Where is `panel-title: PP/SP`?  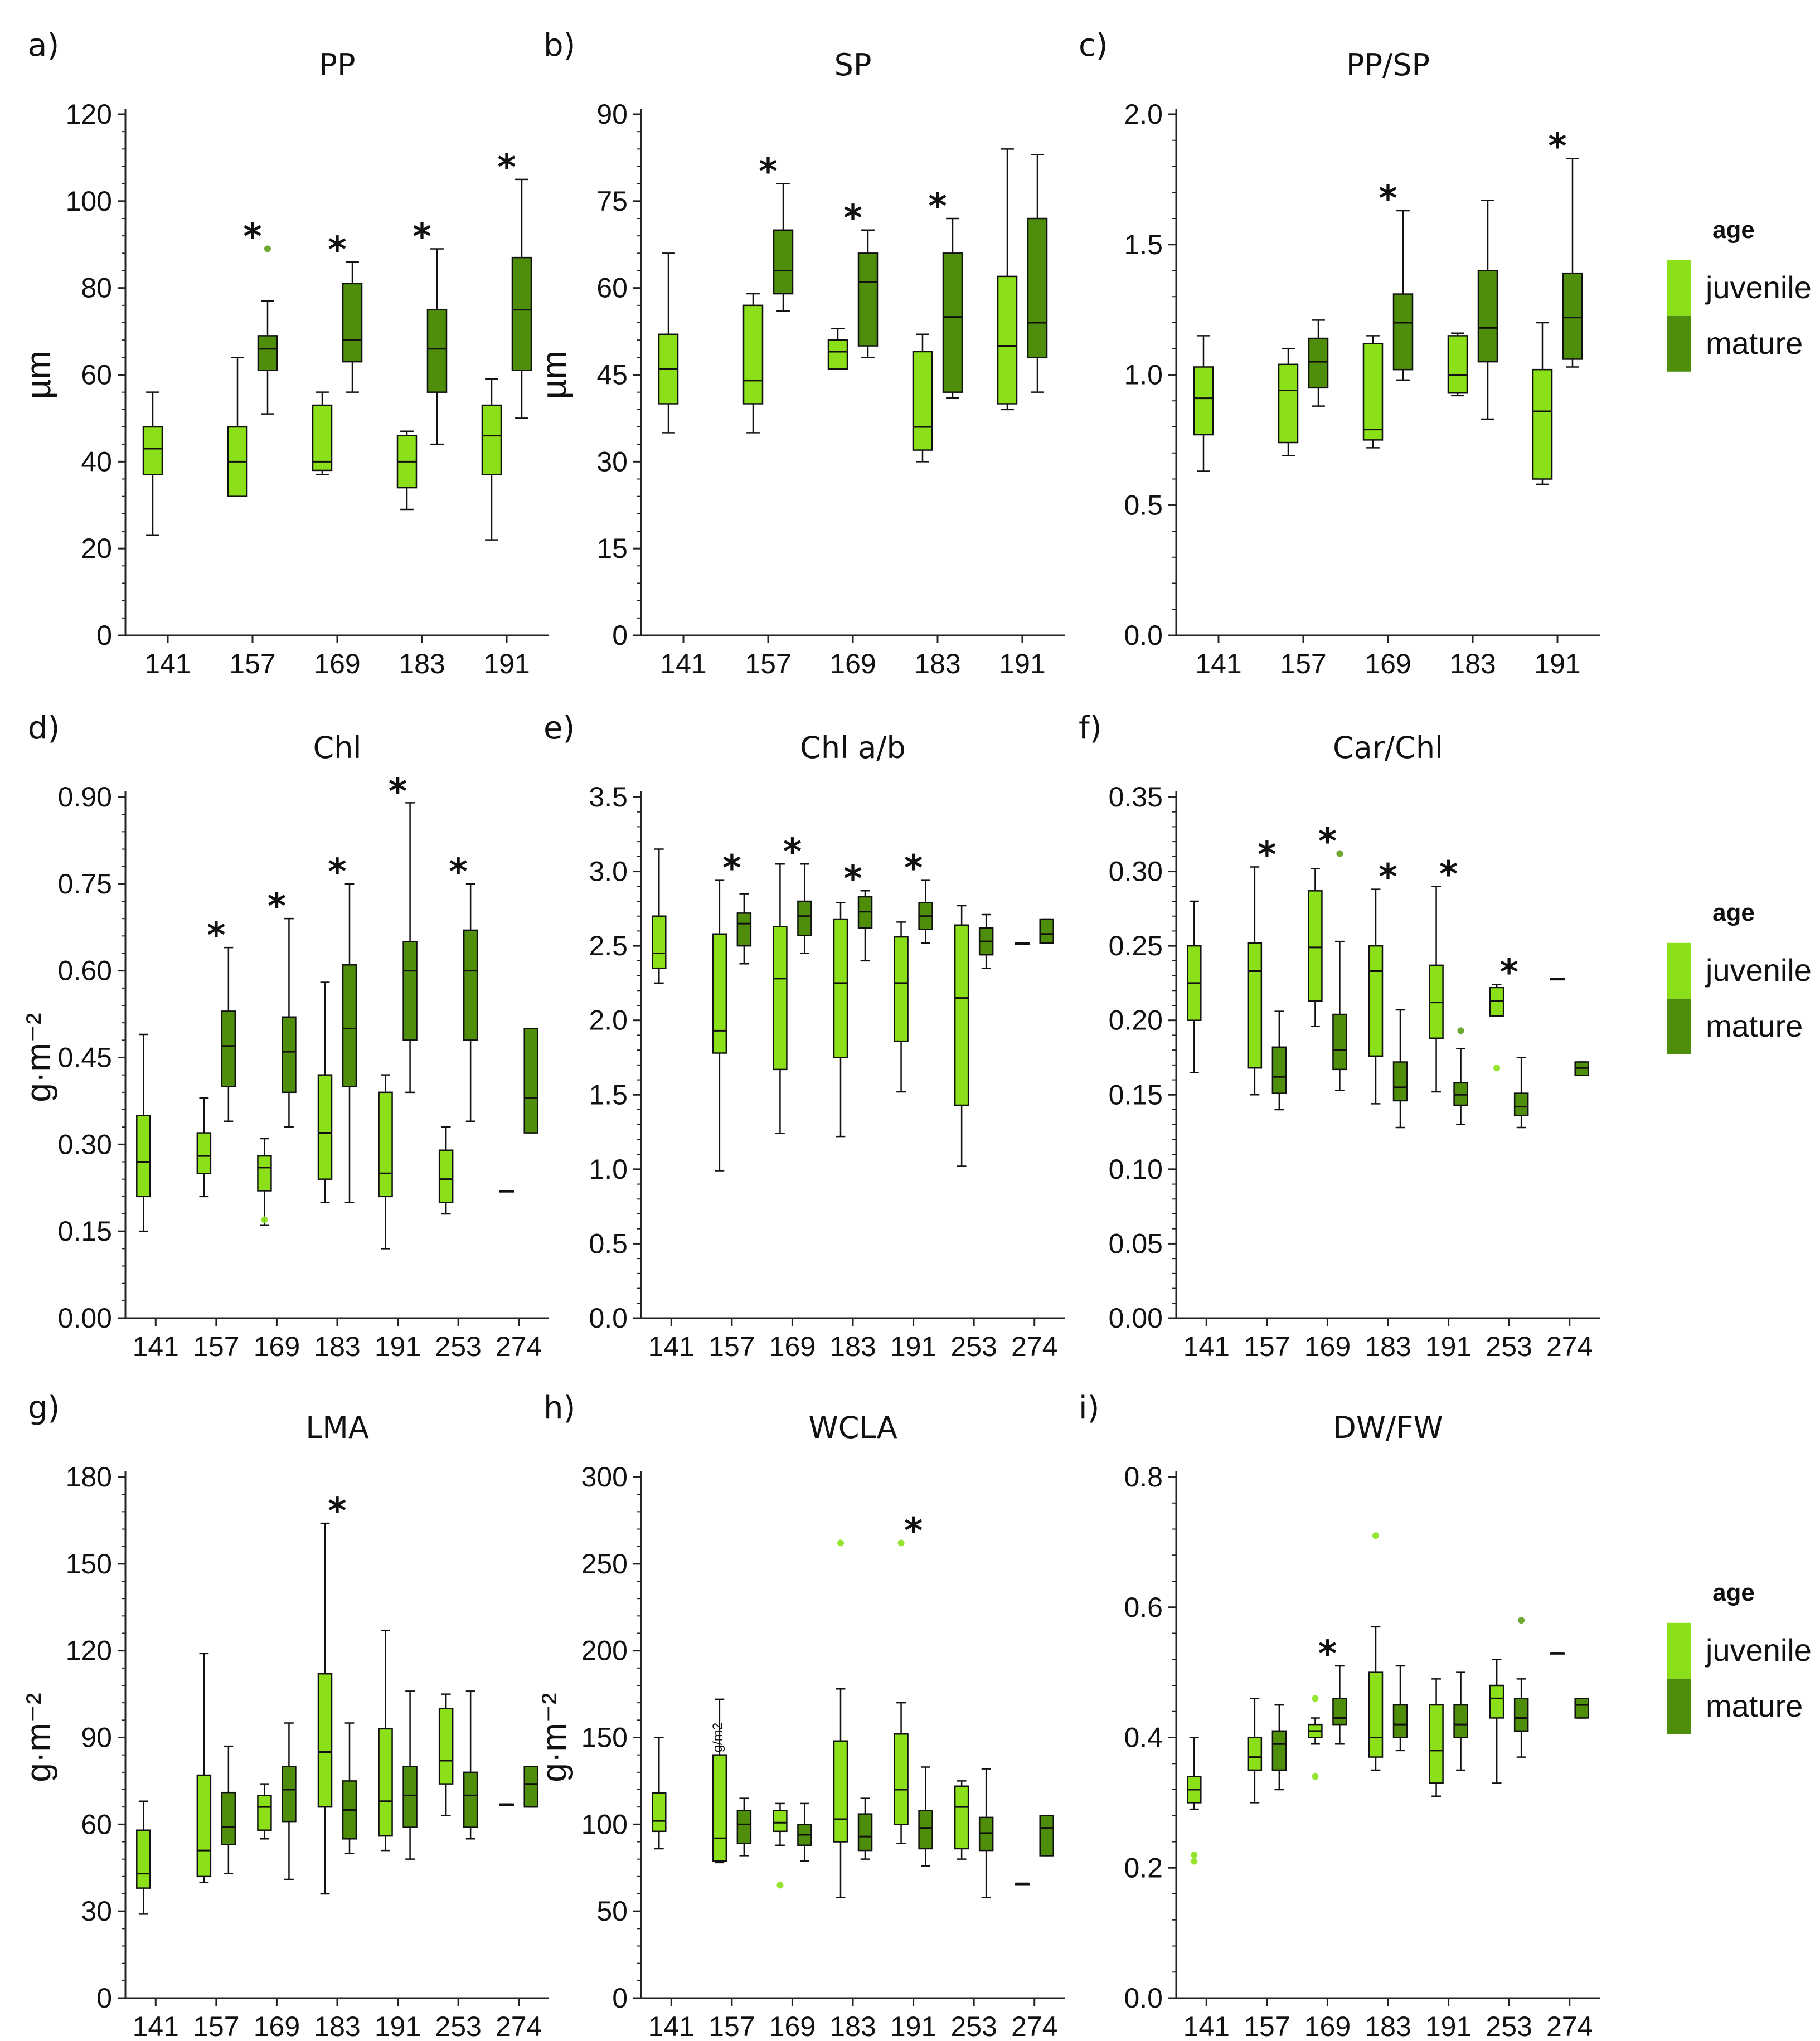
panel-title: PP/SP is located at coordinates (1388, 64).